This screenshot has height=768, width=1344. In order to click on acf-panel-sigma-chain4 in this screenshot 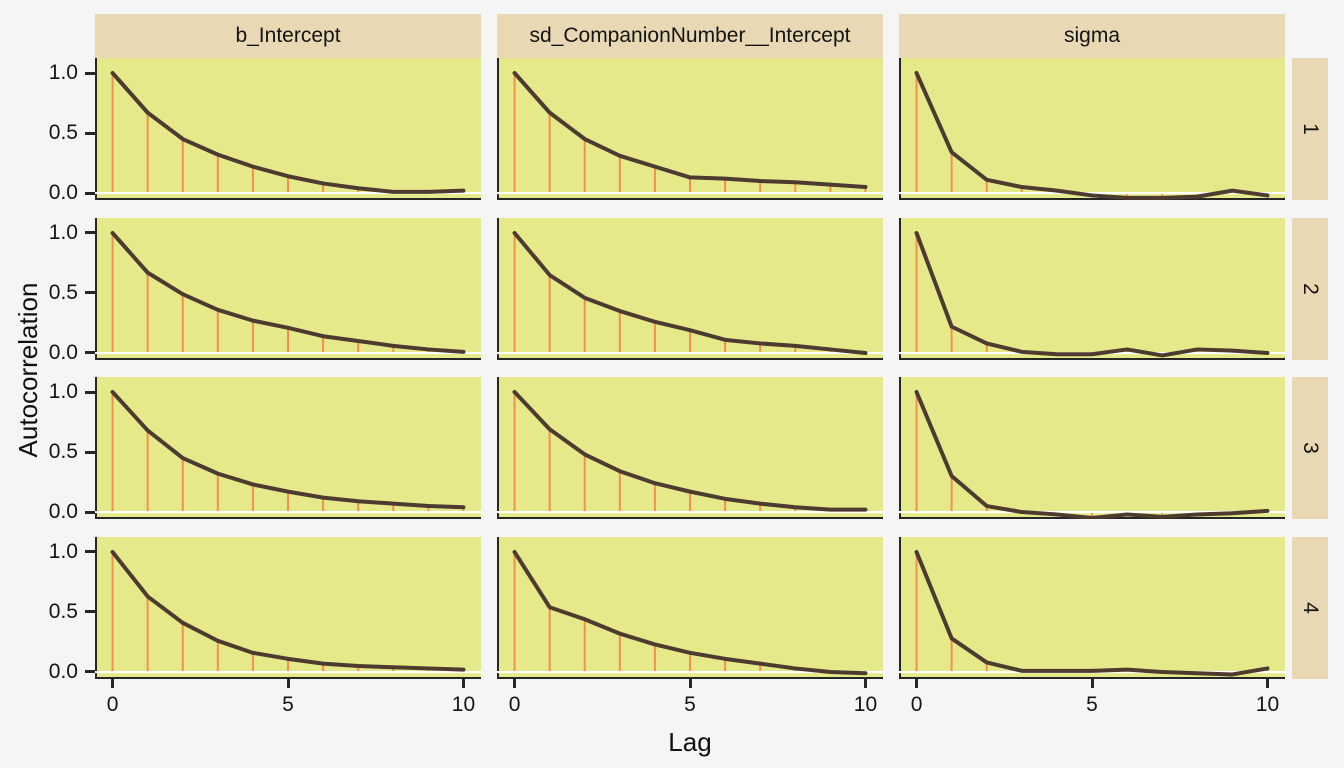, I will do `click(1092, 607)`.